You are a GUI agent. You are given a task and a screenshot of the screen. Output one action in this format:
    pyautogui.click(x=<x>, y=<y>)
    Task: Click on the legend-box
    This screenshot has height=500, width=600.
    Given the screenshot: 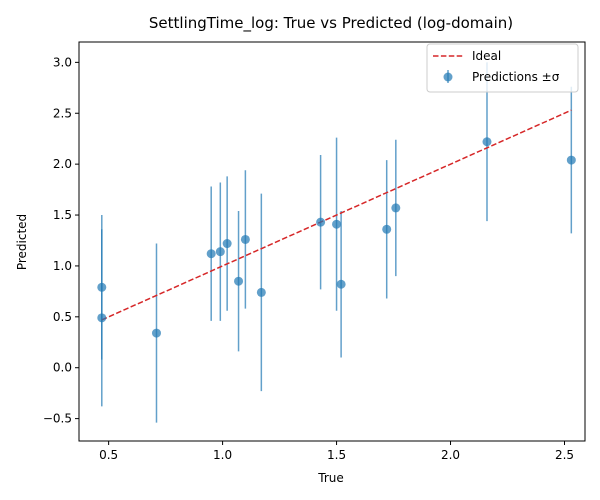 What is the action you would take?
    pyautogui.click(x=502, y=68)
    